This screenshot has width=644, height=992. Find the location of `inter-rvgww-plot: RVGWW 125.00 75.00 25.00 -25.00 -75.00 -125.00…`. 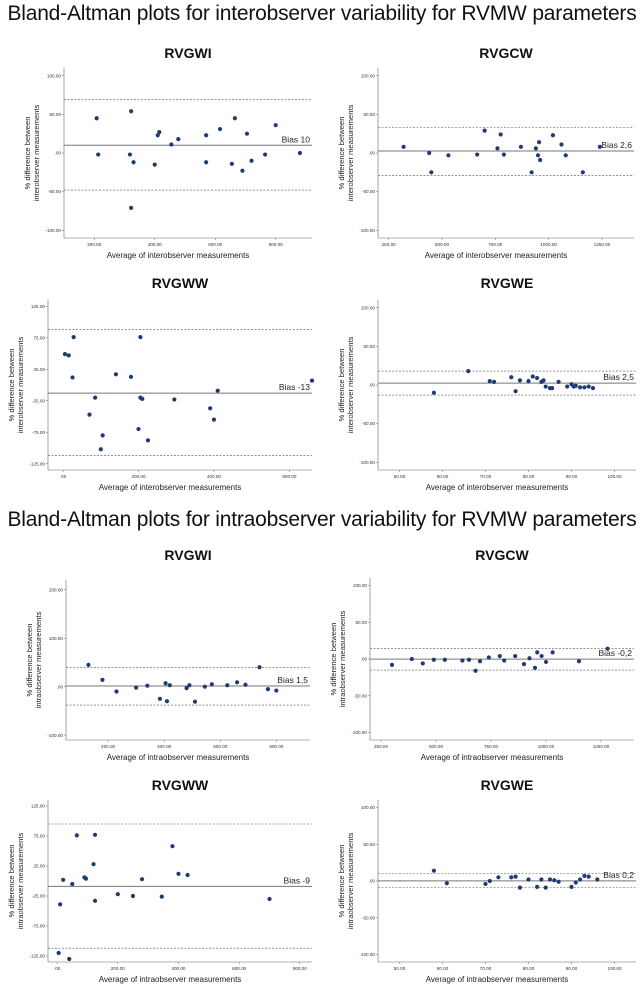

inter-rvgww-plot: RVGWW 125.00 75.00 25.00 -25.00 -75.00 -125.00… is located at coordinates (161, 384).